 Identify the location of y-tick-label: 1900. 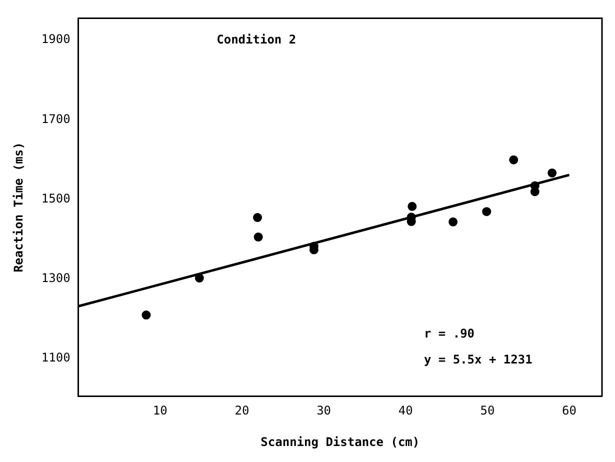
(55, 39).